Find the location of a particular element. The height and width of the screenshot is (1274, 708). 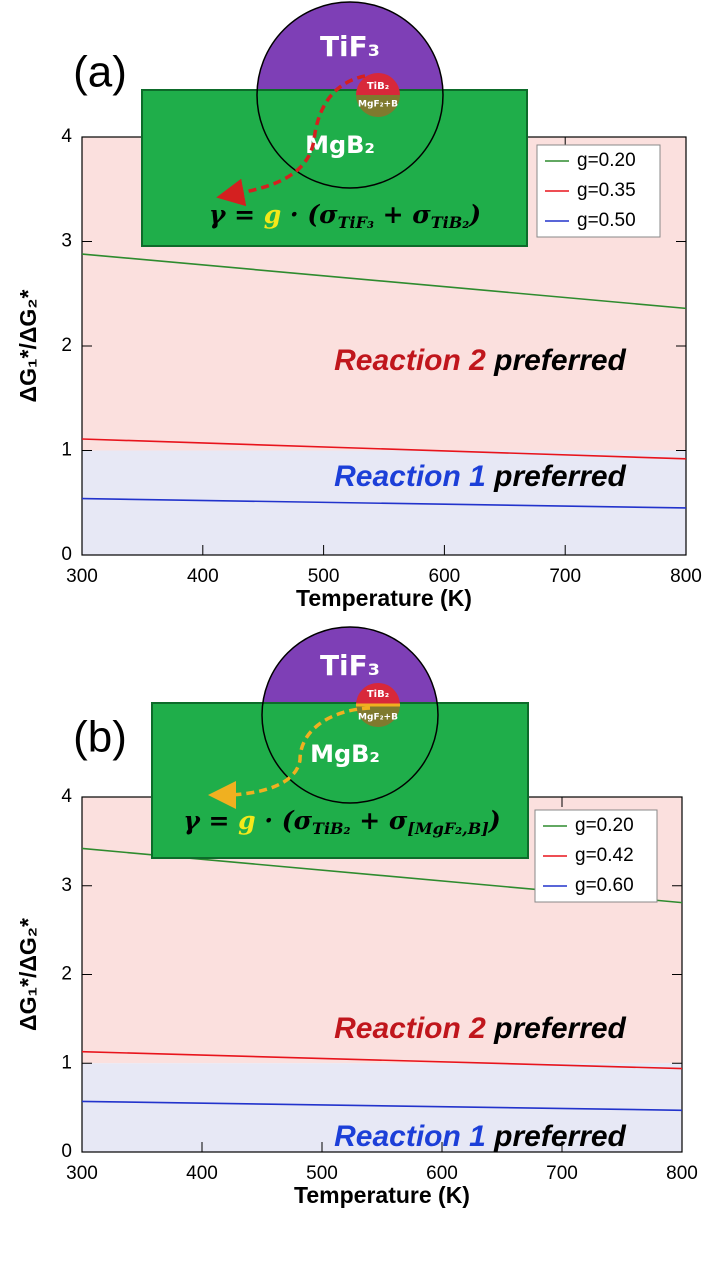

formula: γ = g · (σTiB₂ + σ[MgF₂,B]) is located at coordinates (341, 822).